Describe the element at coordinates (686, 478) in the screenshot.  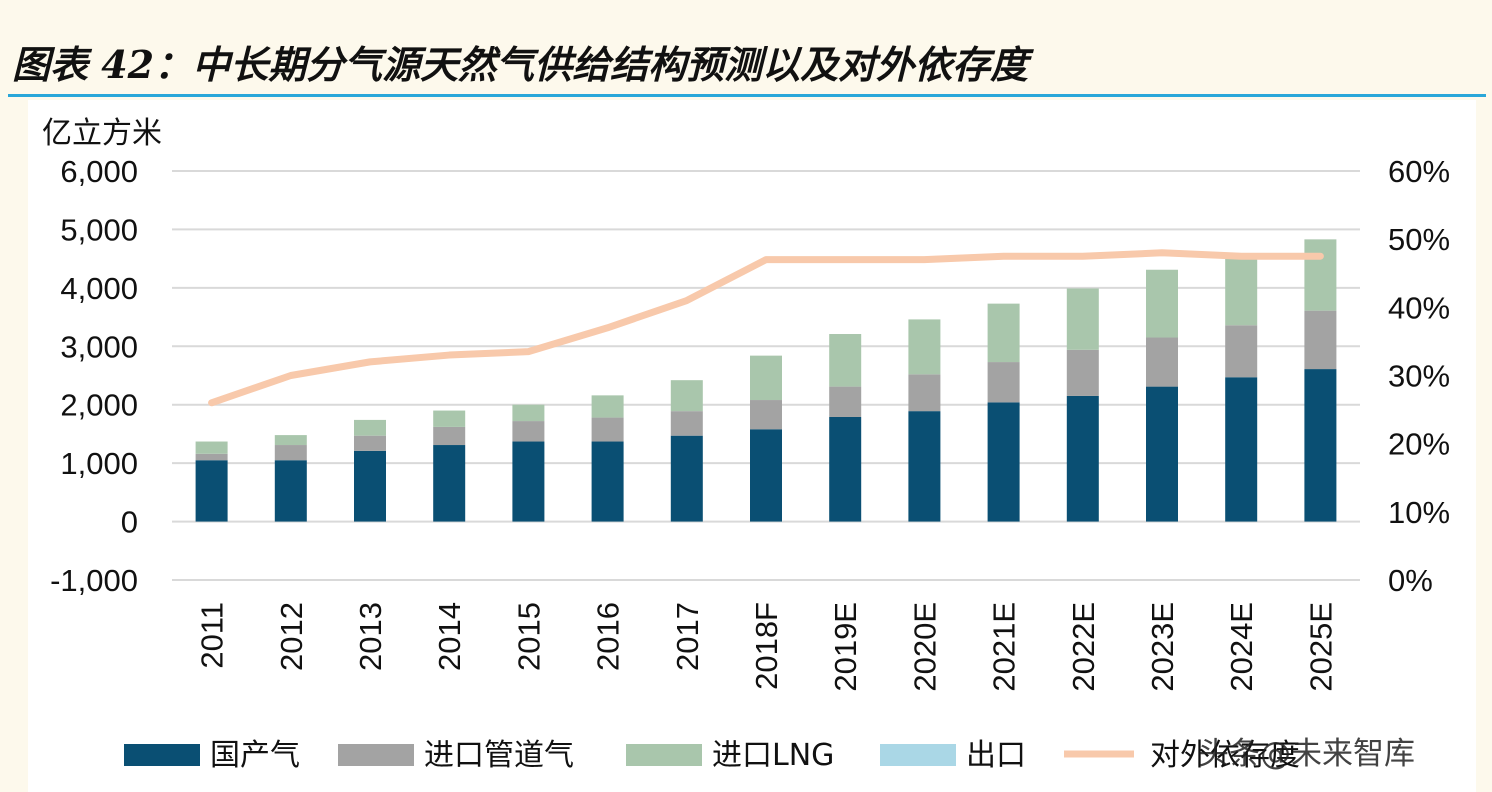
I see `bar-国产气-2017` at that location.